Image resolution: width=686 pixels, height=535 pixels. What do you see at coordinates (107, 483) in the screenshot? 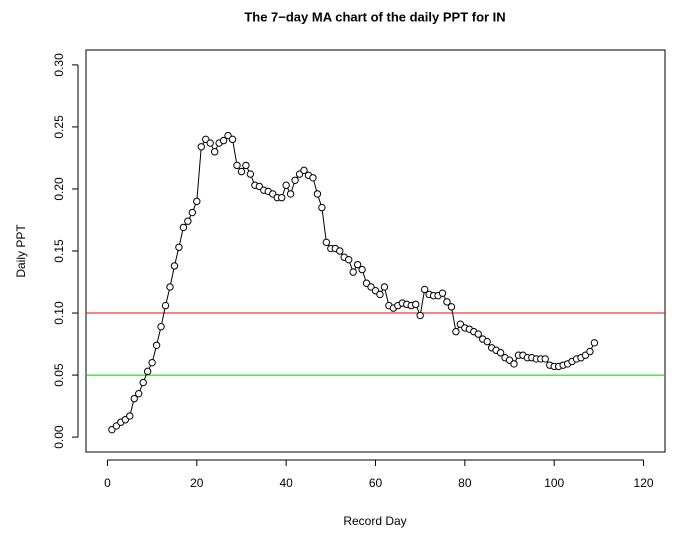
I see `x-tick-label: 0` at bounding box center [107, 483].